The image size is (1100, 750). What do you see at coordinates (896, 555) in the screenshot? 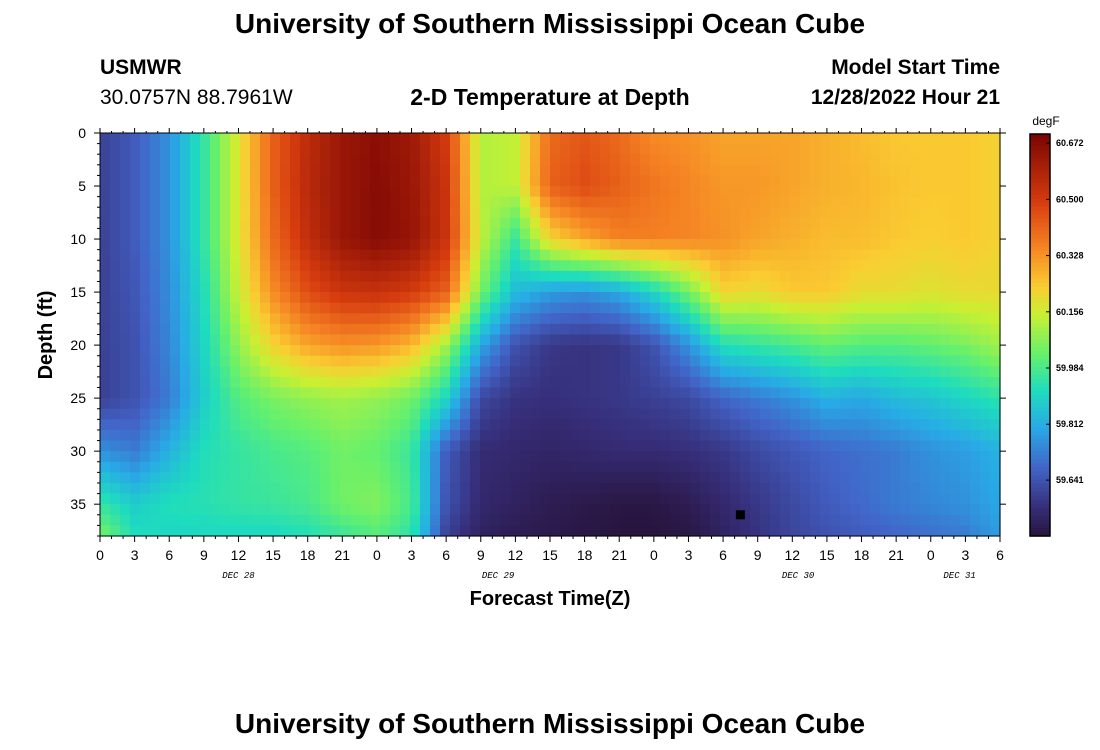
I see `x-tick-label: 21` at bounding box center [896, 555].